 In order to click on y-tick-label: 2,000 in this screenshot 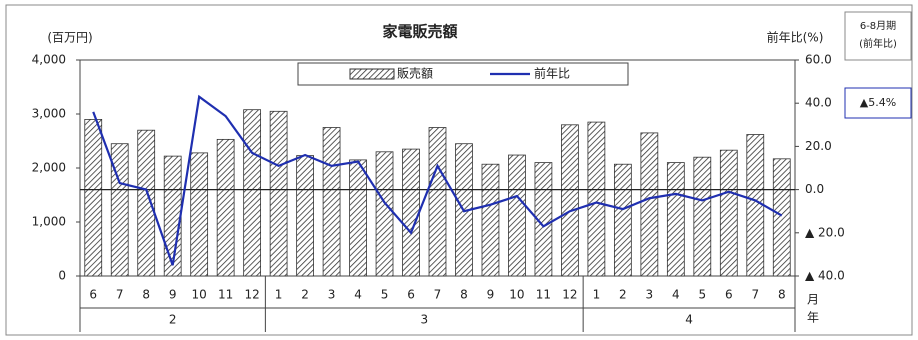, I will do `click(49, 168)`.